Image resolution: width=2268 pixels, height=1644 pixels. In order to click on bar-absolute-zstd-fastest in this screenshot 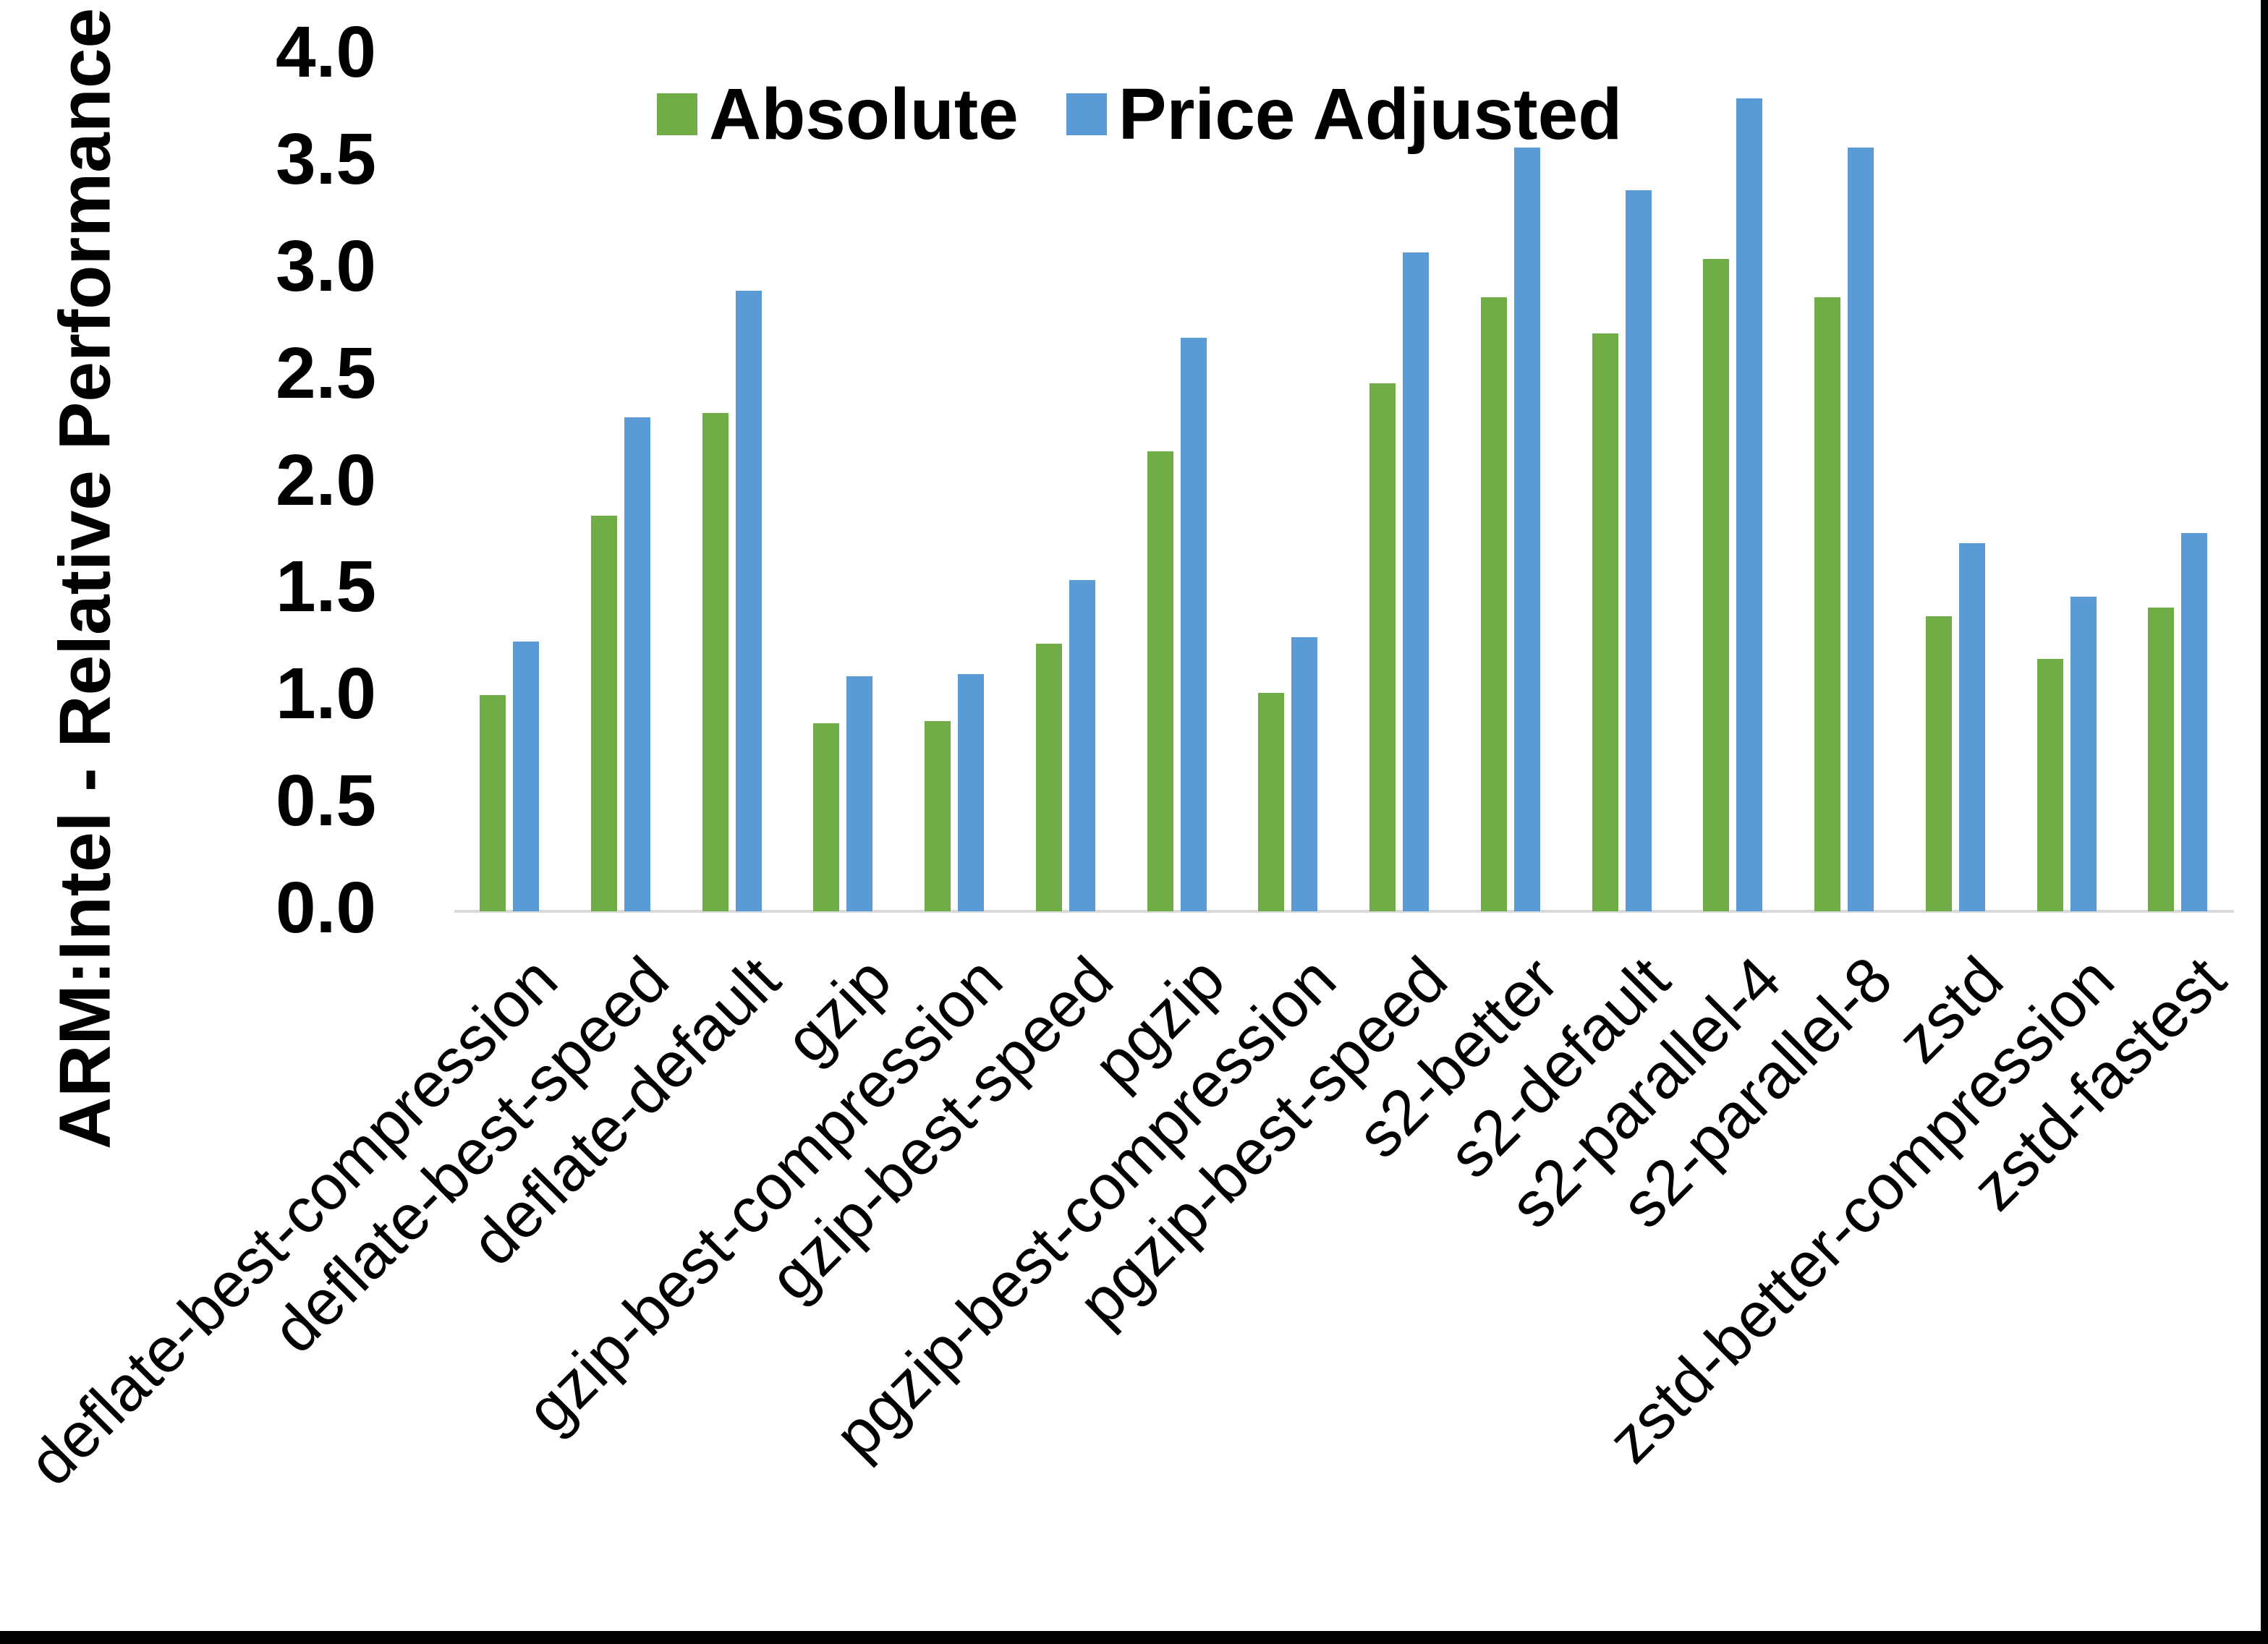, I will do `click(2161, 759)`.